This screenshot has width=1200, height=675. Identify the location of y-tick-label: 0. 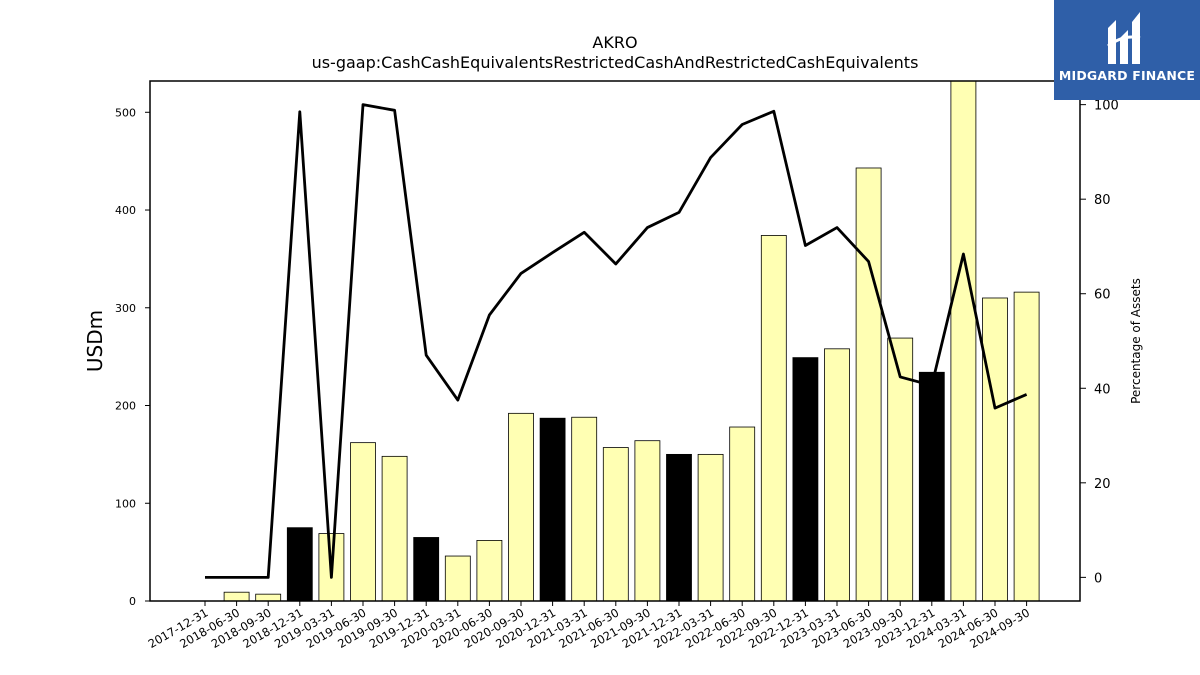
(132, 601).